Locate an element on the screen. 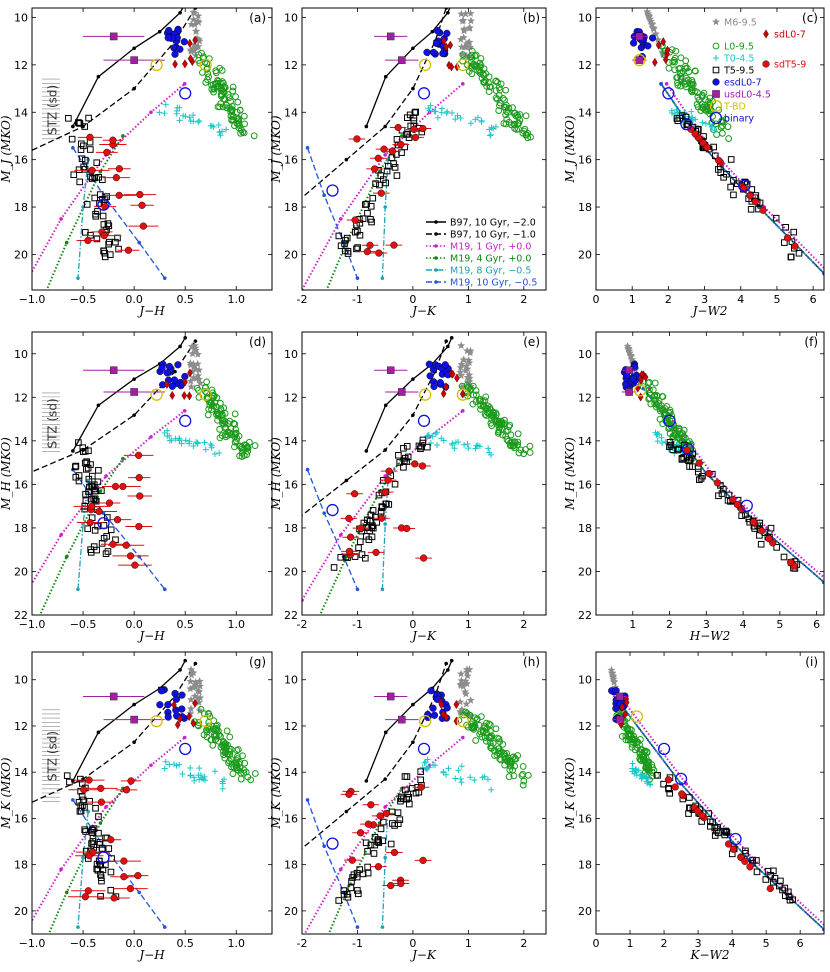 The height and width of the screenshot is (972, 830). y-tick-label: 20 is located at coordinates (291, 254).